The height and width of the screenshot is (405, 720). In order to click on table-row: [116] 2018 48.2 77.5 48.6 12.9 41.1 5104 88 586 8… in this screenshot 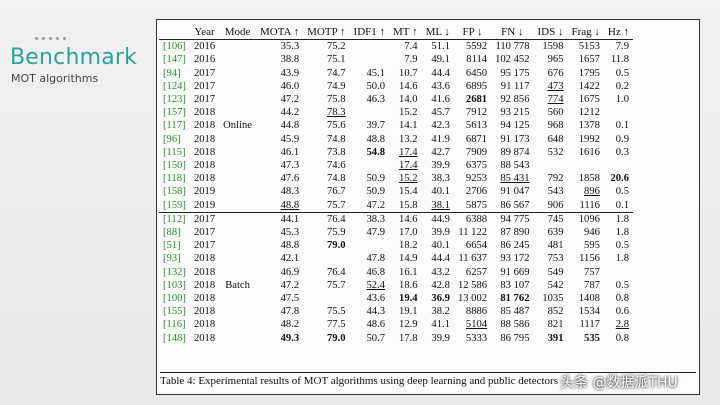, I will do `click(396, 324)`.